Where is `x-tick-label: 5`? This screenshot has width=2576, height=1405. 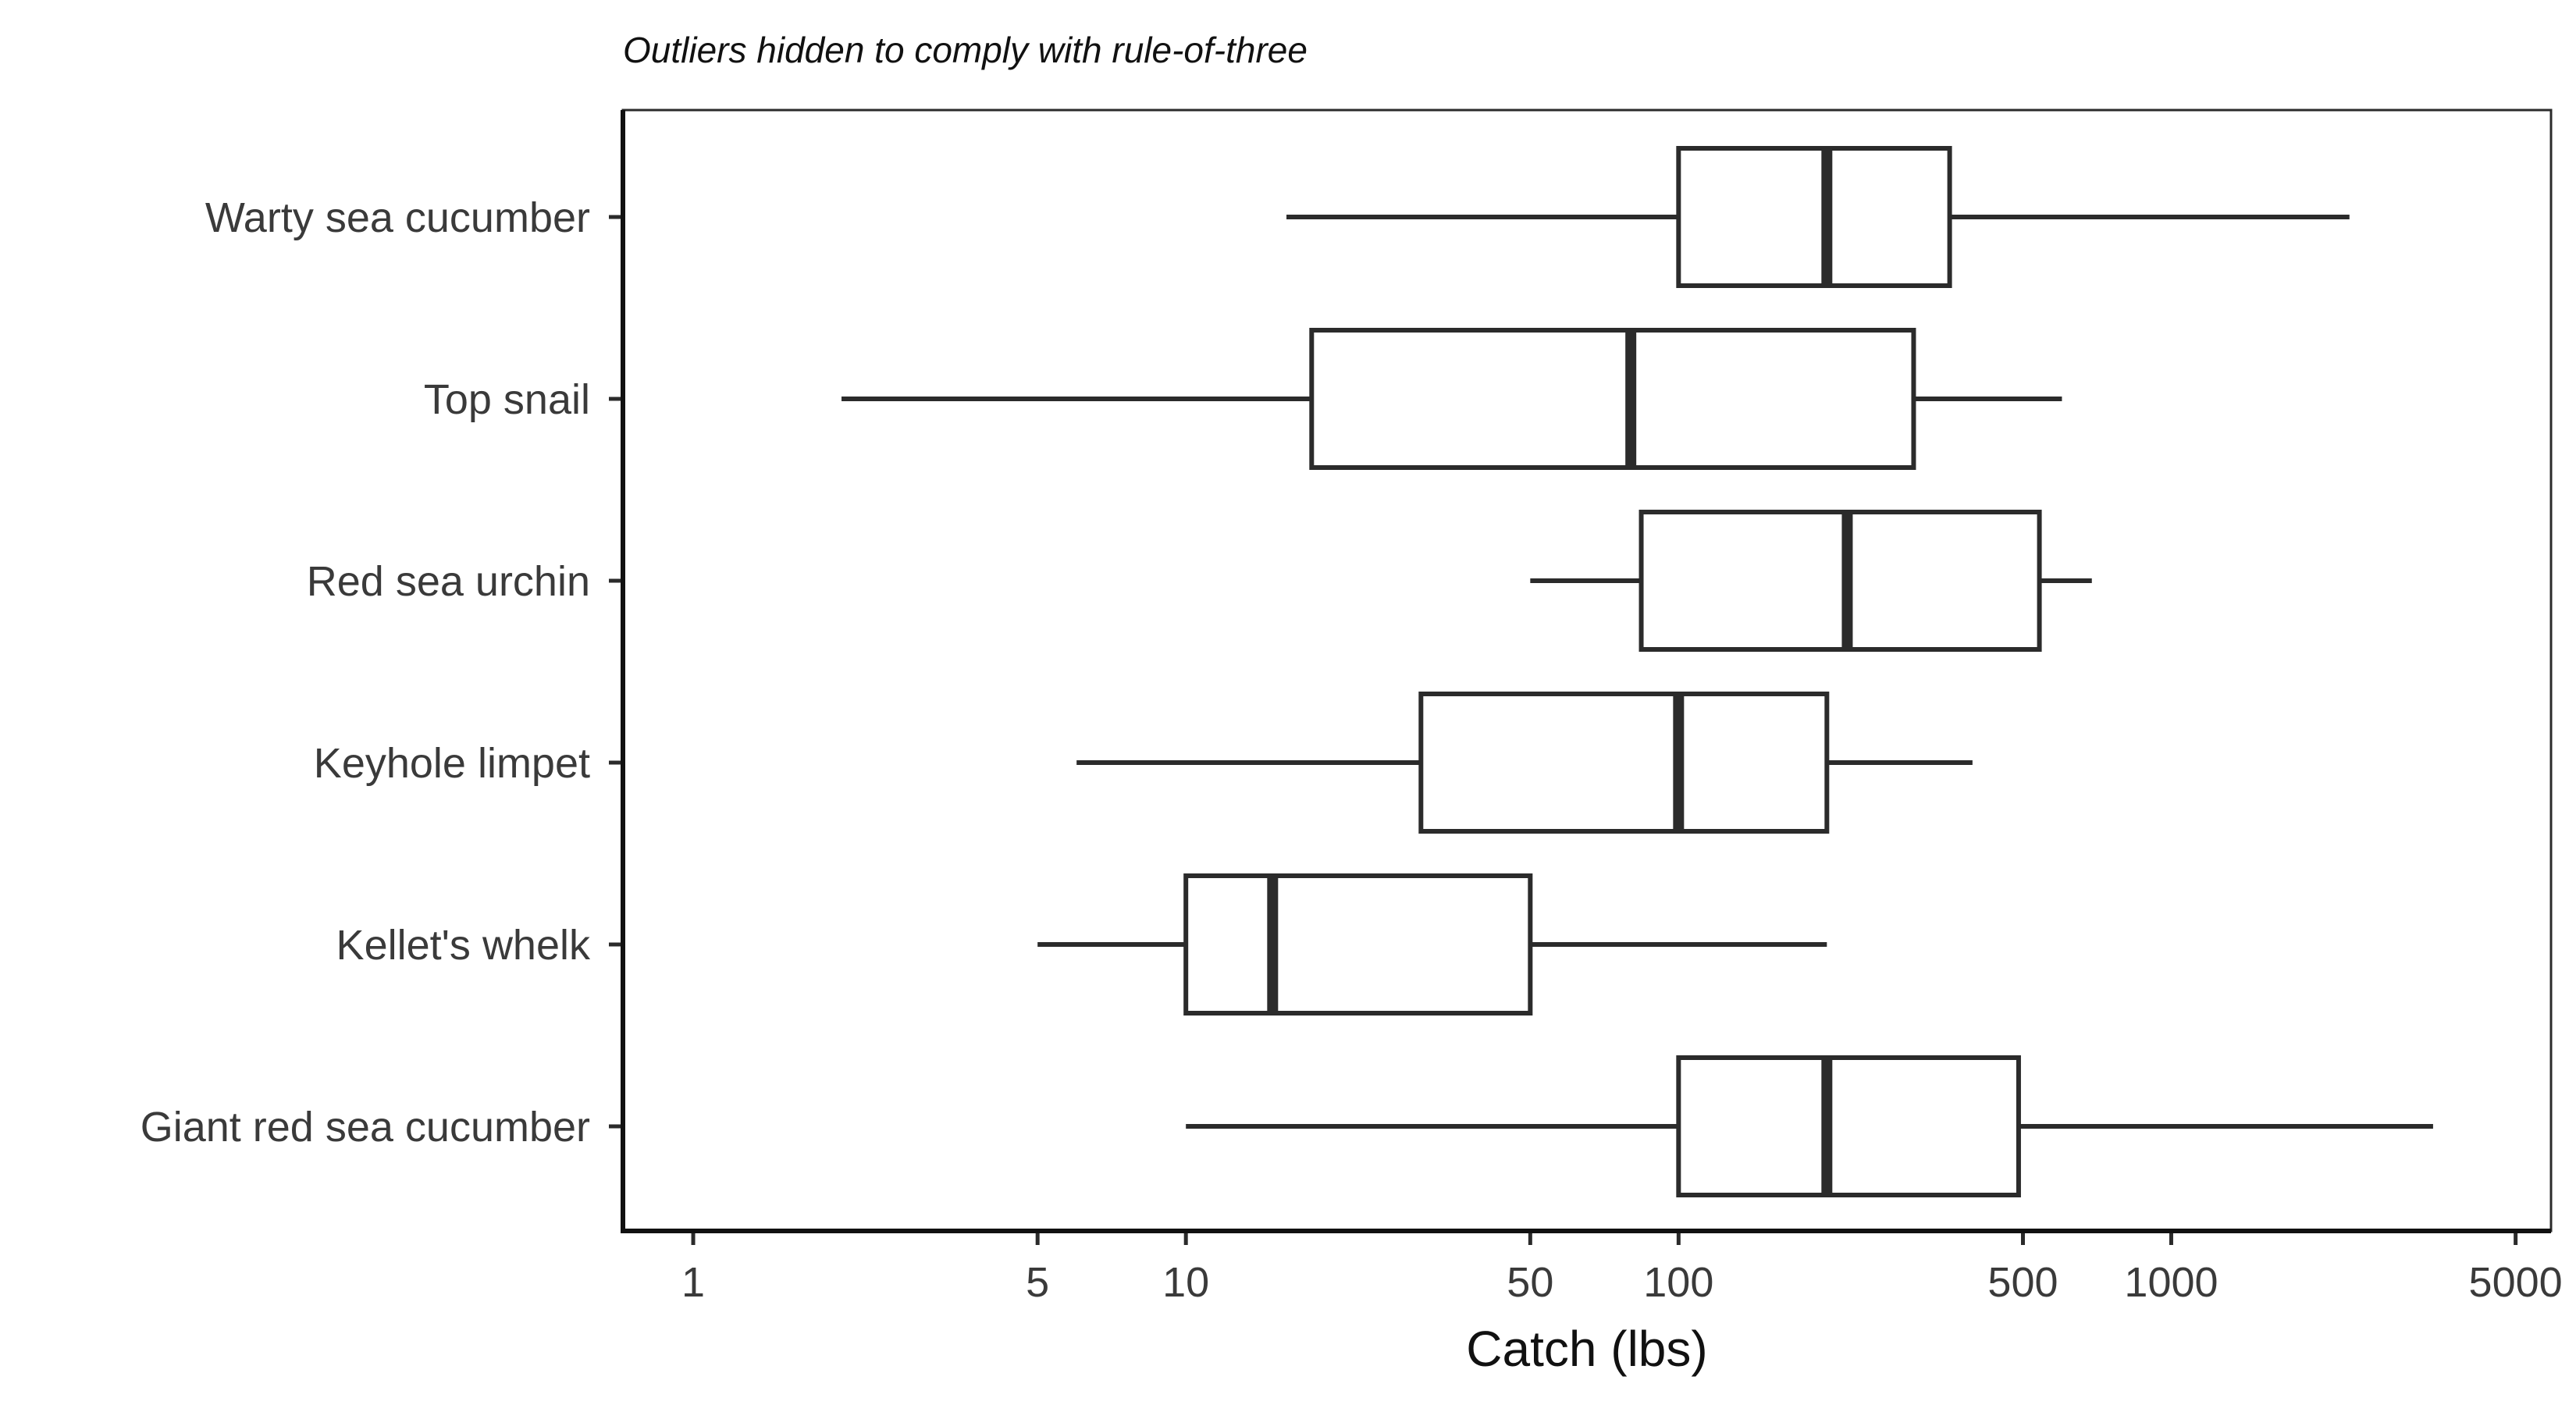 x-tick-label: 5 is located at coordinates (1037, 1283).